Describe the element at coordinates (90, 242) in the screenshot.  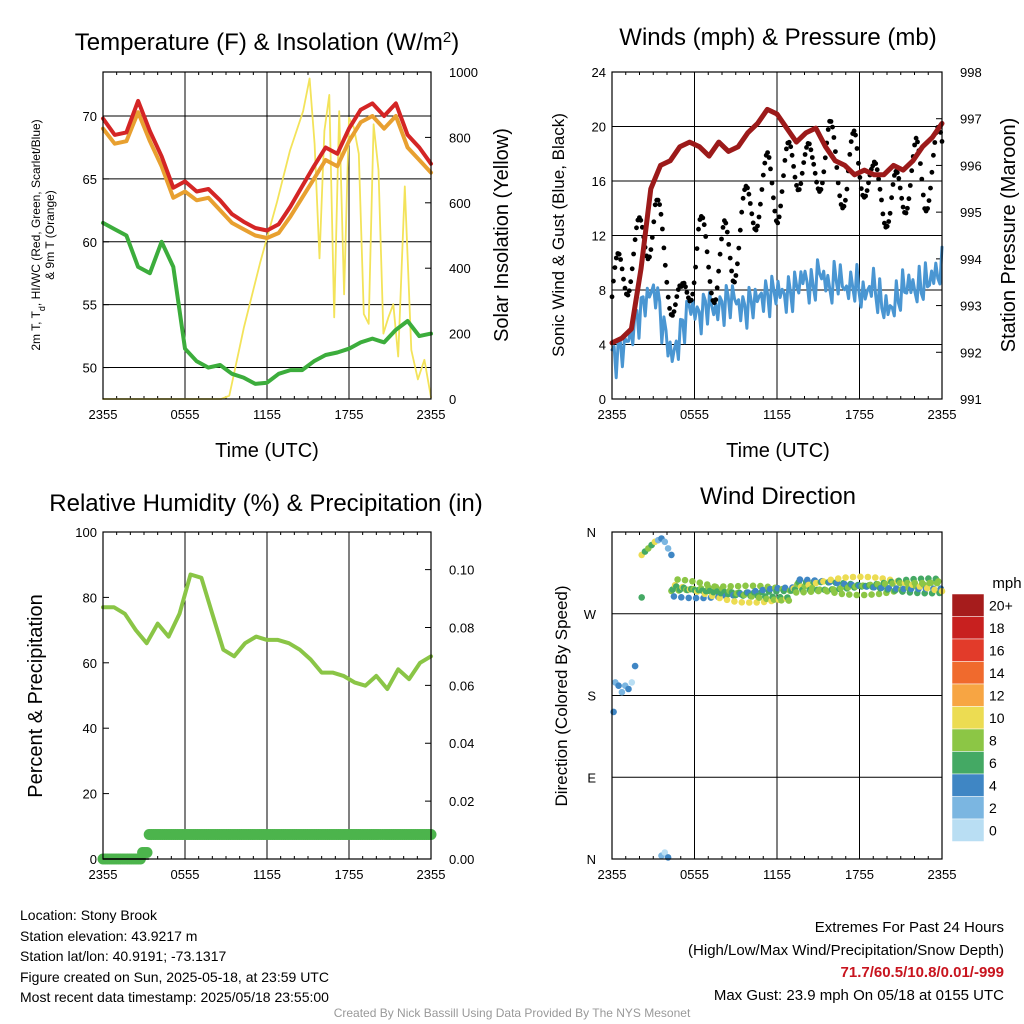
I see `temperature-ytick-label: 60` at that location.